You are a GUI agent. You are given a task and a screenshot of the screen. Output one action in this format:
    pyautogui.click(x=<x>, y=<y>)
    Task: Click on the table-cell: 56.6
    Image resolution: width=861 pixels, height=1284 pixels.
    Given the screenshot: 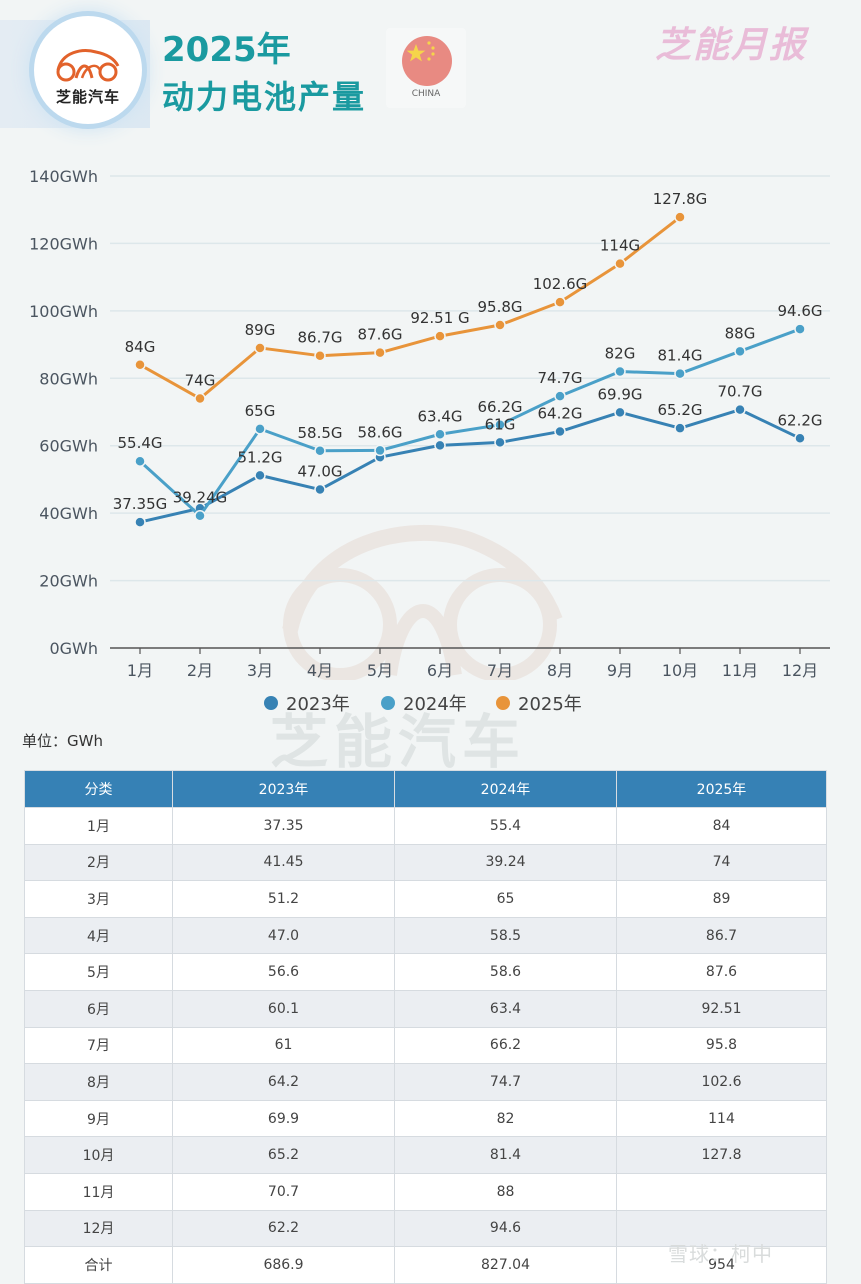 What is the action you would take?
    pyautogui.click(x=283, y=972)
    